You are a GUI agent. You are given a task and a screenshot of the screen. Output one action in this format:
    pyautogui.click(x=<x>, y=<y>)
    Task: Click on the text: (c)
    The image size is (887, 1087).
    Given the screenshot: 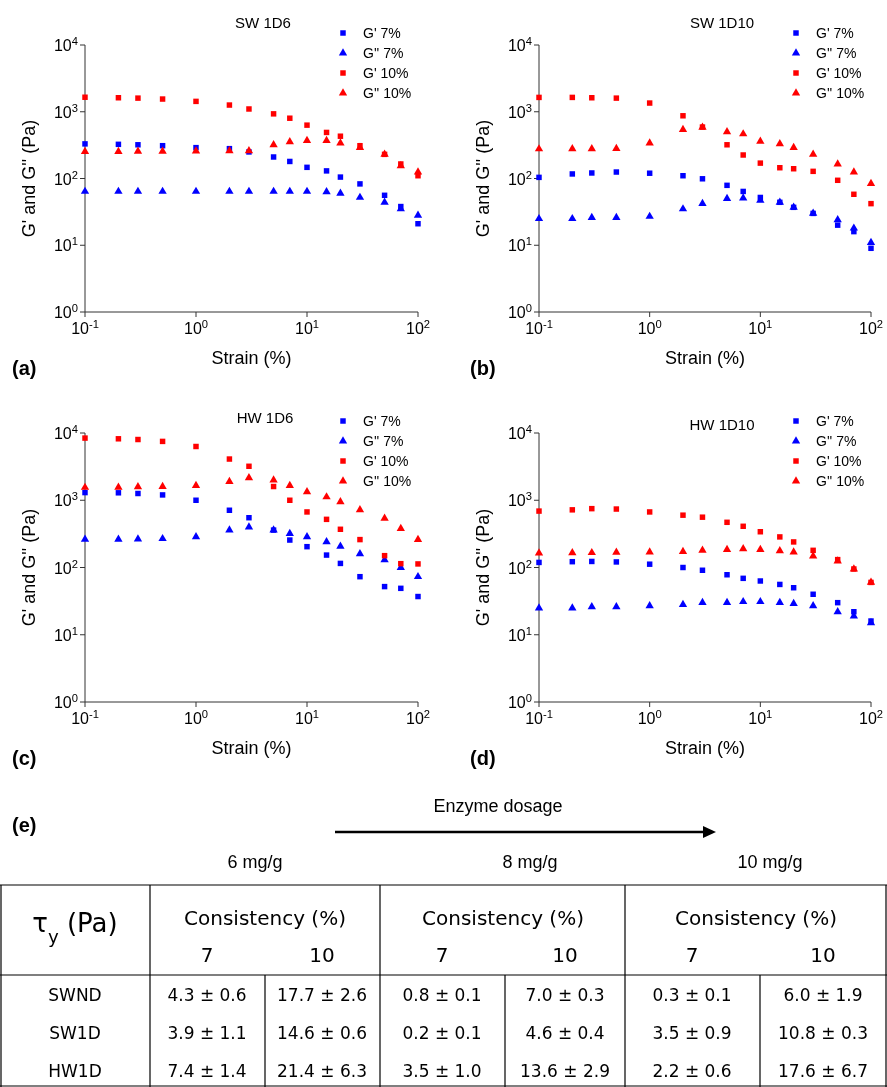 What is the action you would take?
    pyautogui.click(x=24, y=758)
    